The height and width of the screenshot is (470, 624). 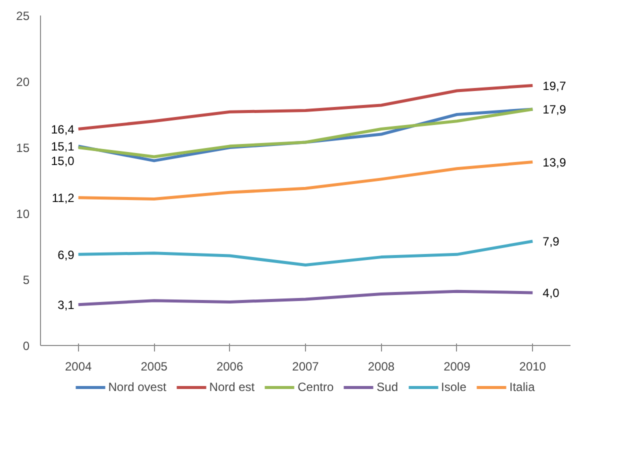 I want to click on data-label: 3,1, so click(x=66, y=305).